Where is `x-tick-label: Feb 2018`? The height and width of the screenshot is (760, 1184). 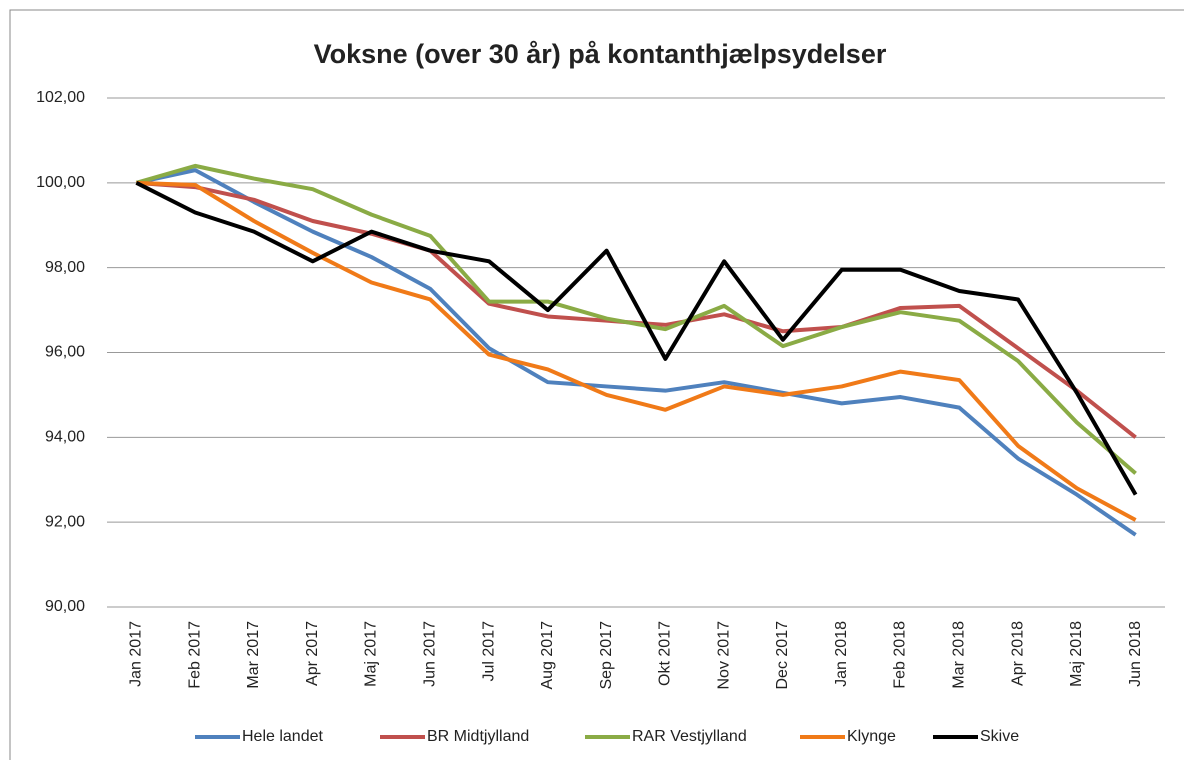 x-tick-label: Feb 2018 is located at coordinates (900, 655).